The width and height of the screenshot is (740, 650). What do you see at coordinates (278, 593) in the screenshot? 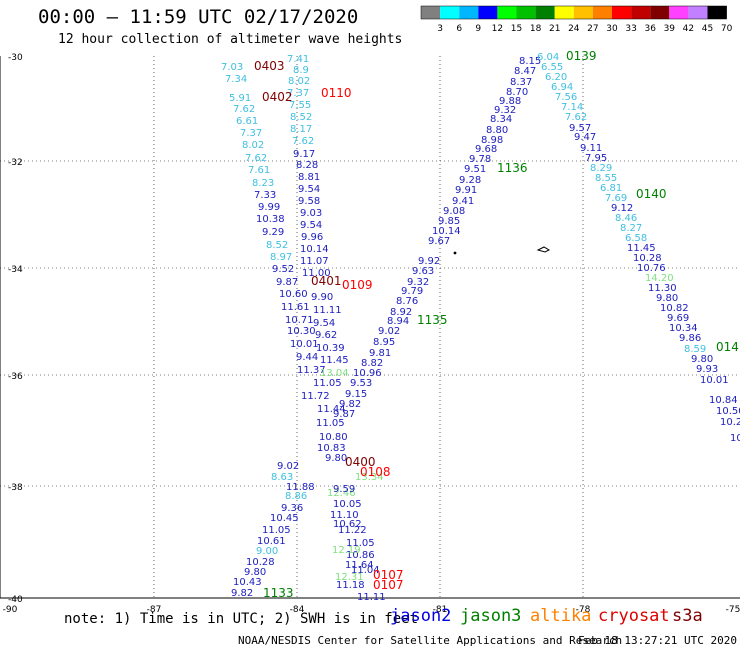
I see `pass-time-label: 1133` at bounding box center [278, 593].